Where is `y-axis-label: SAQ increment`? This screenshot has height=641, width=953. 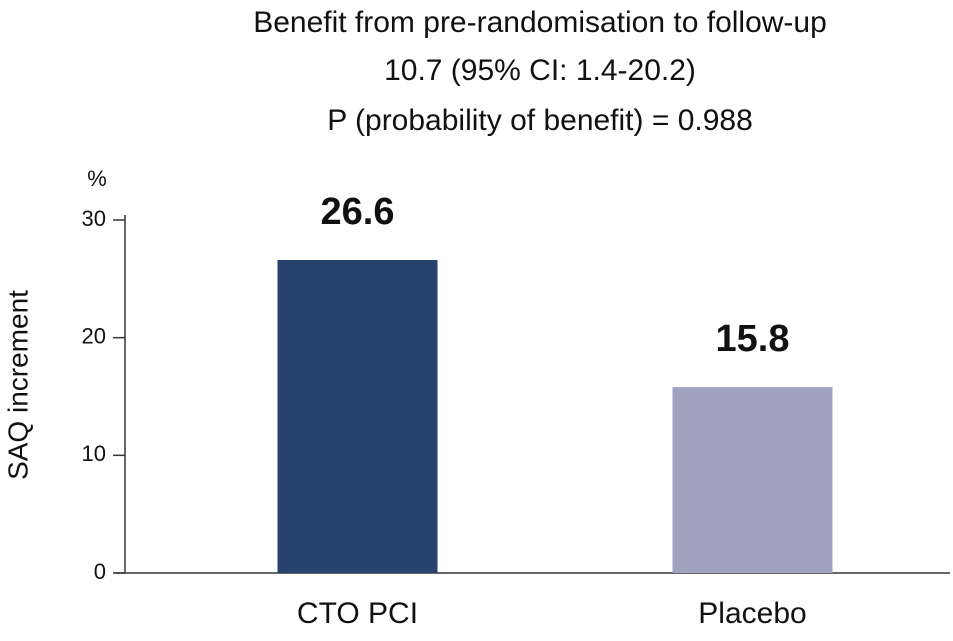 y-axis-label: SAQ increment is located at coordinates (17, 385).